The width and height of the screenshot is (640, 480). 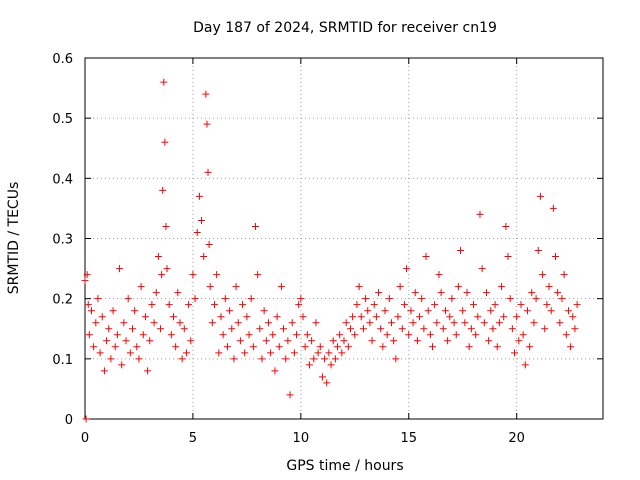 I want to click on y-tick-label: 0.3, so click(x=62, y=240).